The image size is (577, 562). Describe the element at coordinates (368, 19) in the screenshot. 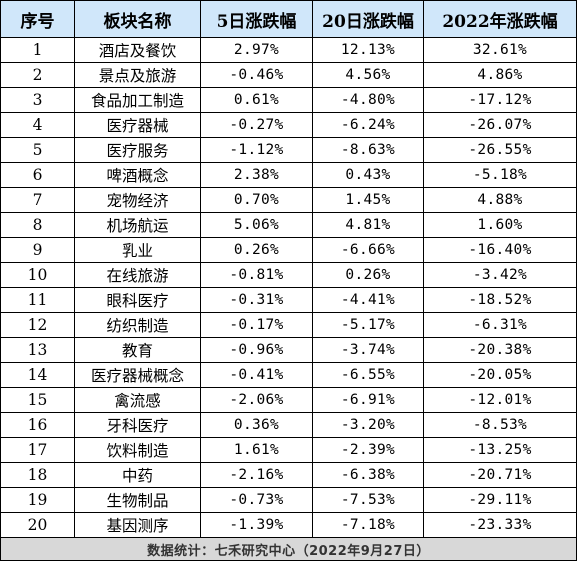

I see `header-cell-20day-change: 20日涨跌幅` at that location.